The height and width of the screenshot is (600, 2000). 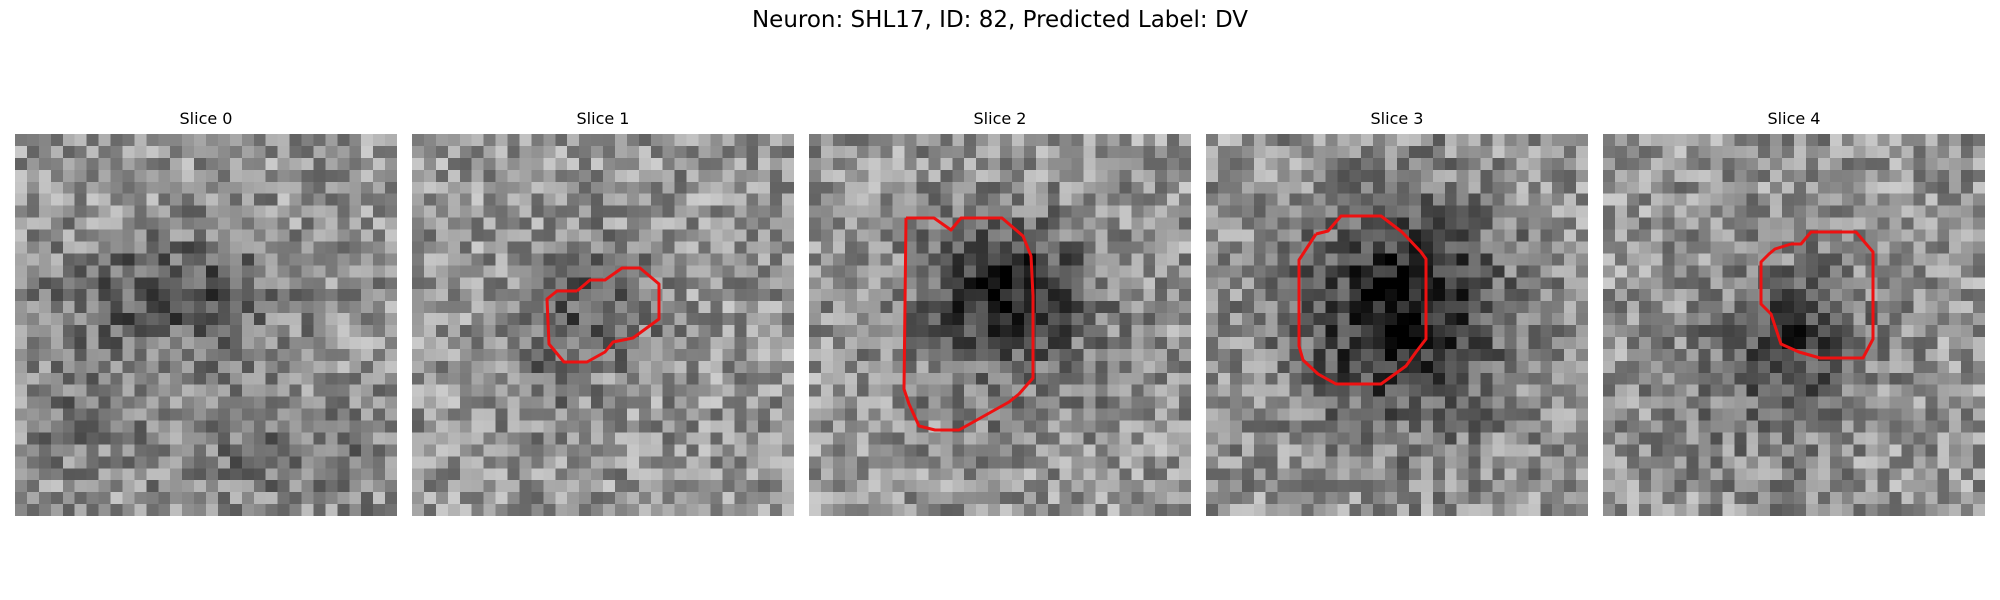 I want to click on slice-panel-0: Slice 0, so click(x=206, y=312).